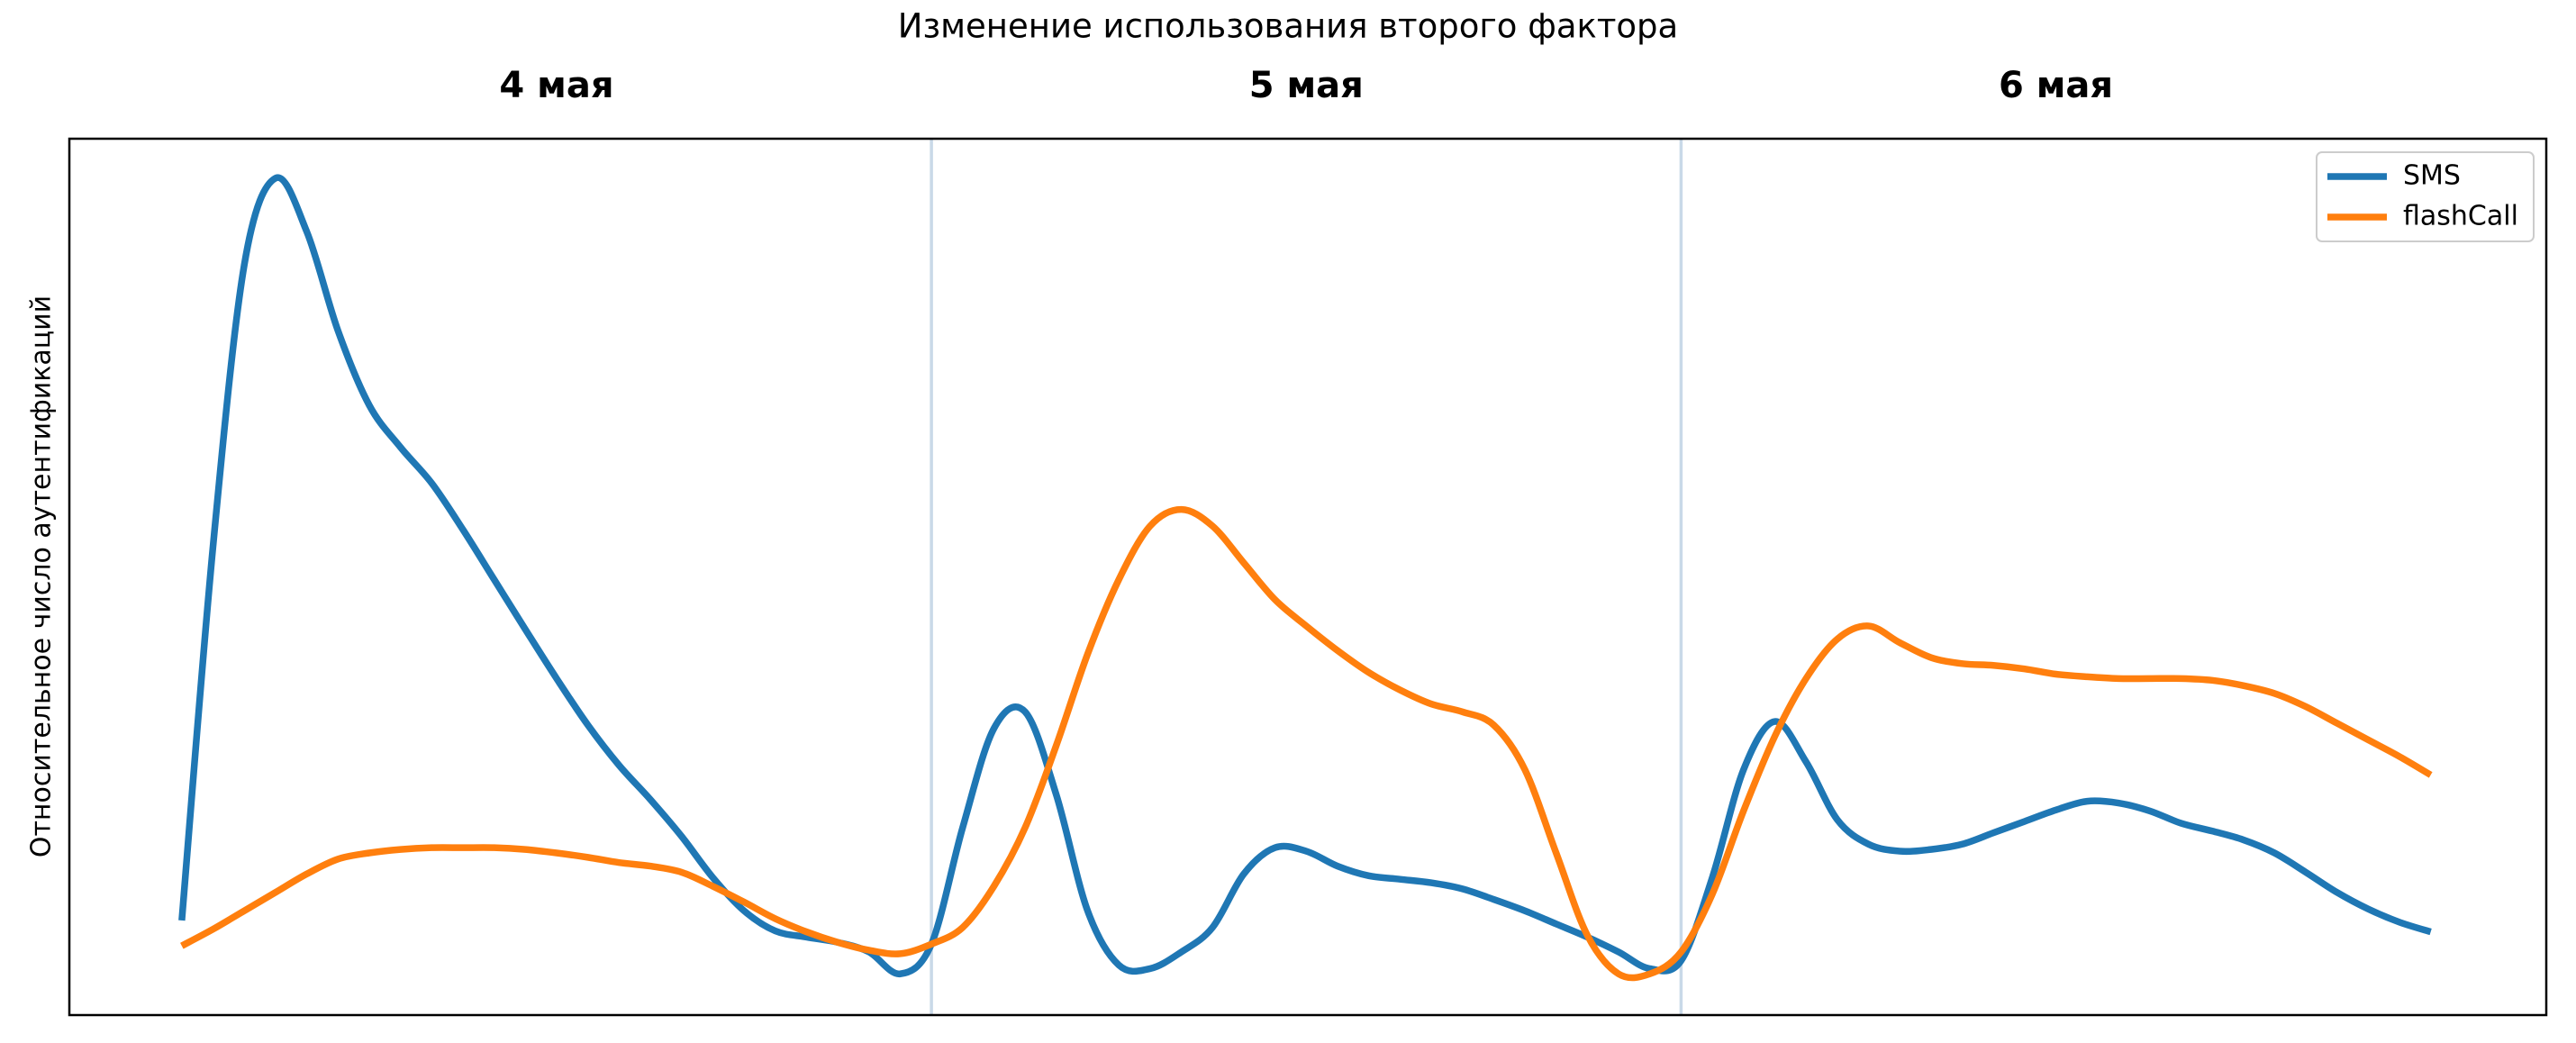 This screenshot has width=2576, height=1043. What do you see at coordinates (2432, 176) in the screenshot?
I see `legend-label: SMS` at bounding box center [2432, 176].